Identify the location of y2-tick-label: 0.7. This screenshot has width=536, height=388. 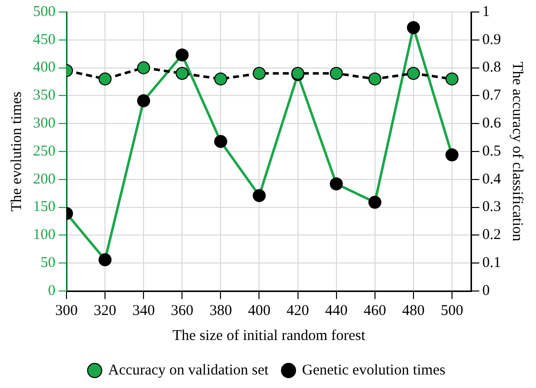
(492, 96).